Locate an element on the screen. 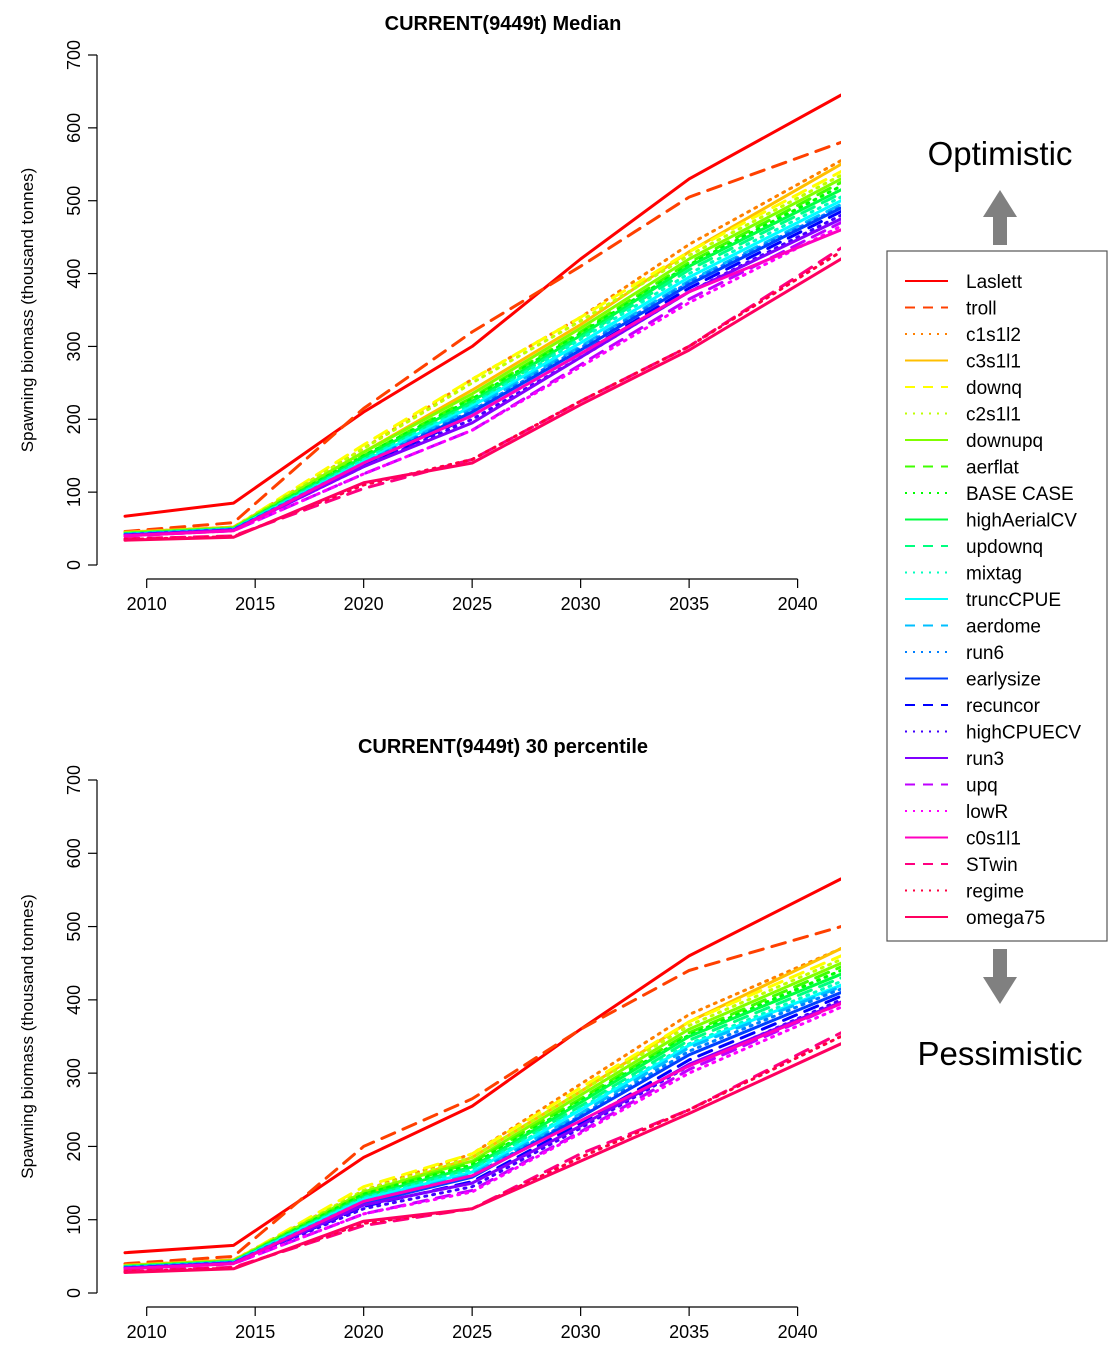 This screenshot has height=1346, width=1109. series-line-updownq is located at coordinates (482, 1122).